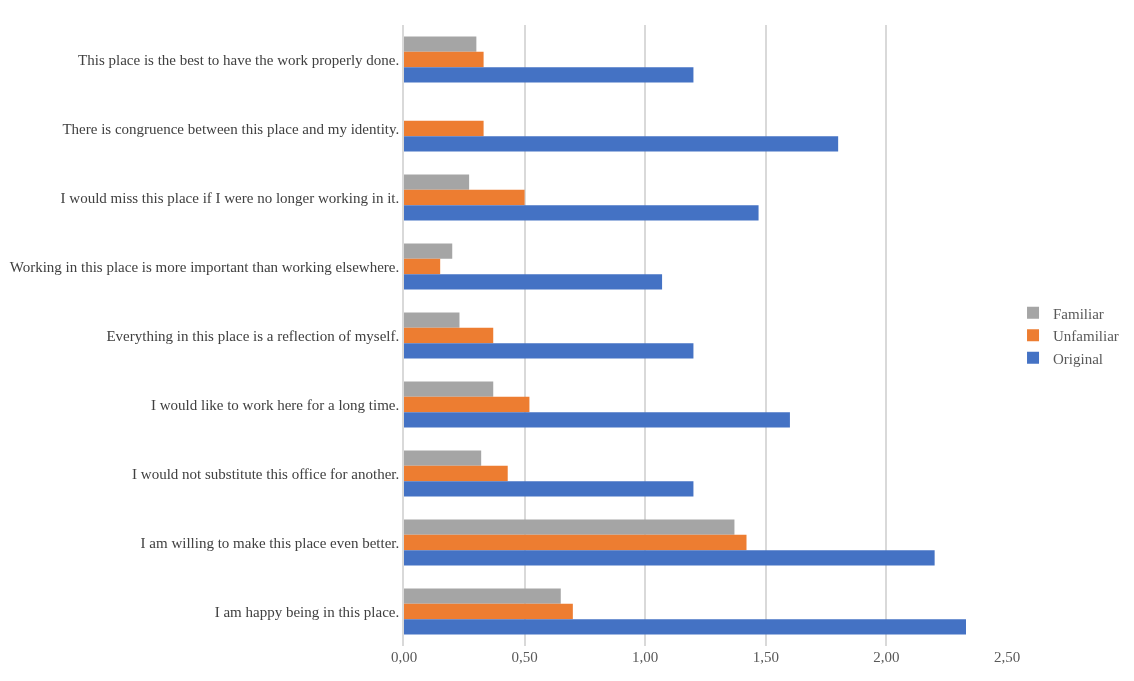  I want to click on x-tick-label: 0,50, so click(524, 657).